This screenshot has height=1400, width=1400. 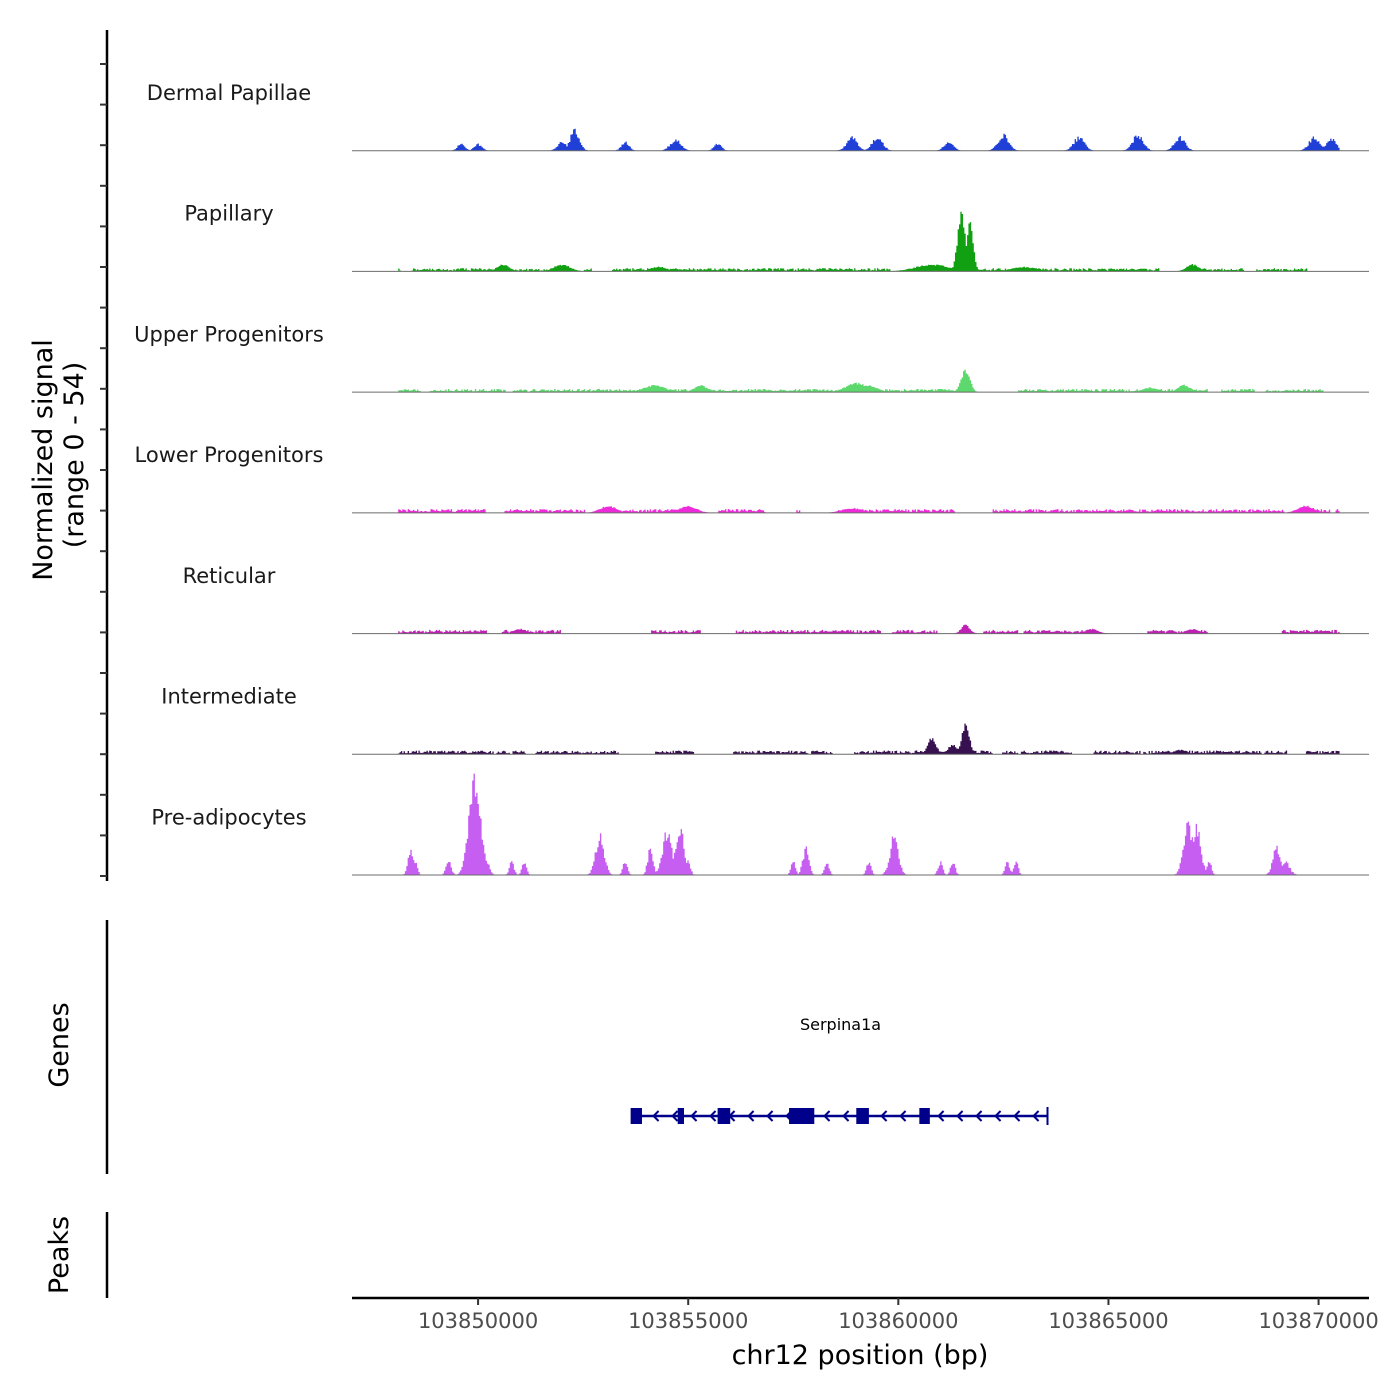 What do you see at coordinates (229, 697) in the screenshot?
I see `track-label: Intermediate` at bounding box center [229, 697].